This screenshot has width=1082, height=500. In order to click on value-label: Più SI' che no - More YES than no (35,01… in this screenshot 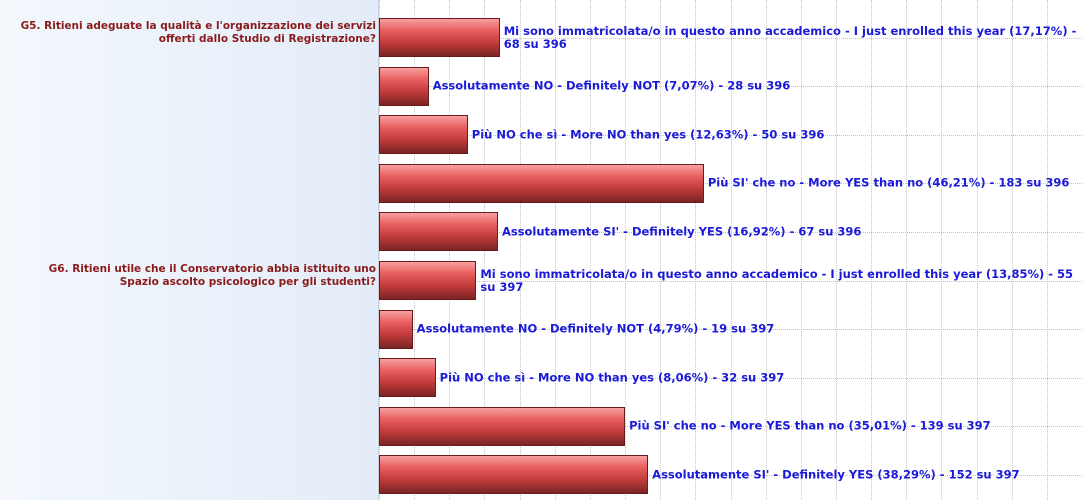, I will do `click(810, 425)`.